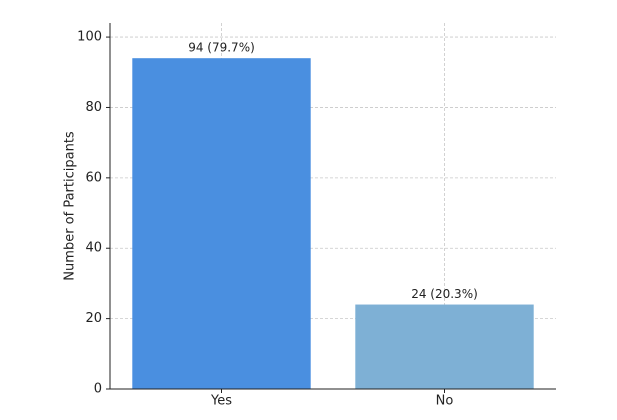  I want to click on x-tick-label: No, so click(445, 401).